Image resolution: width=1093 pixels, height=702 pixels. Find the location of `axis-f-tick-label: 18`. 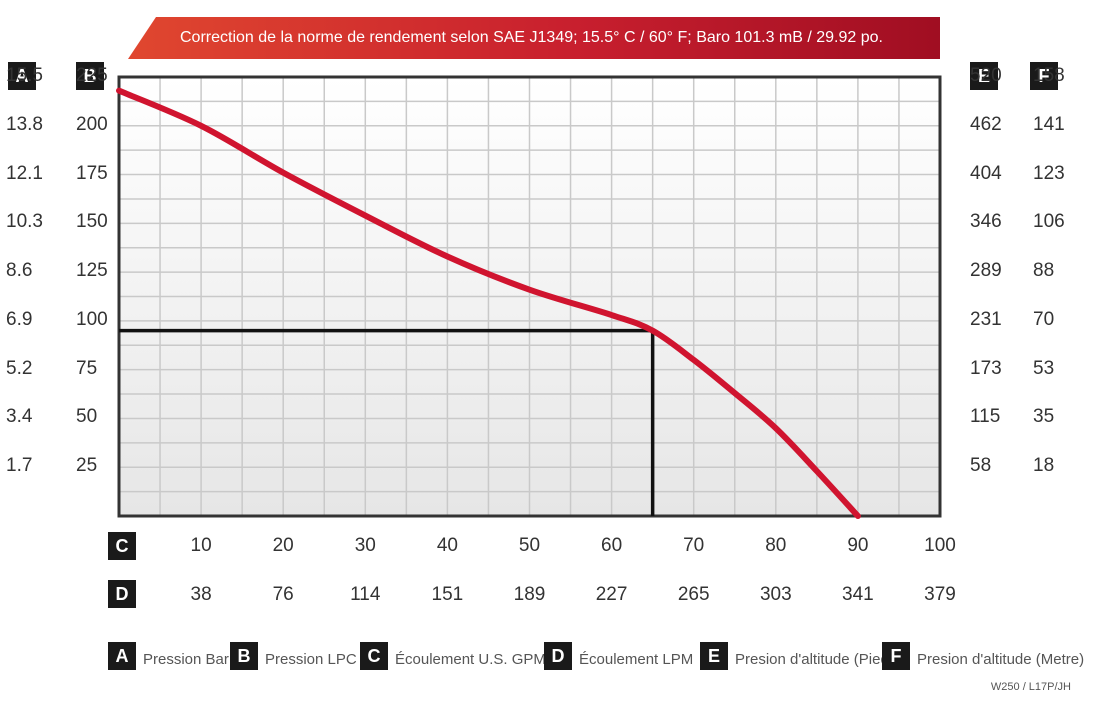

axis-f-tick-label: 18 is located at coordinates (1044, 466).